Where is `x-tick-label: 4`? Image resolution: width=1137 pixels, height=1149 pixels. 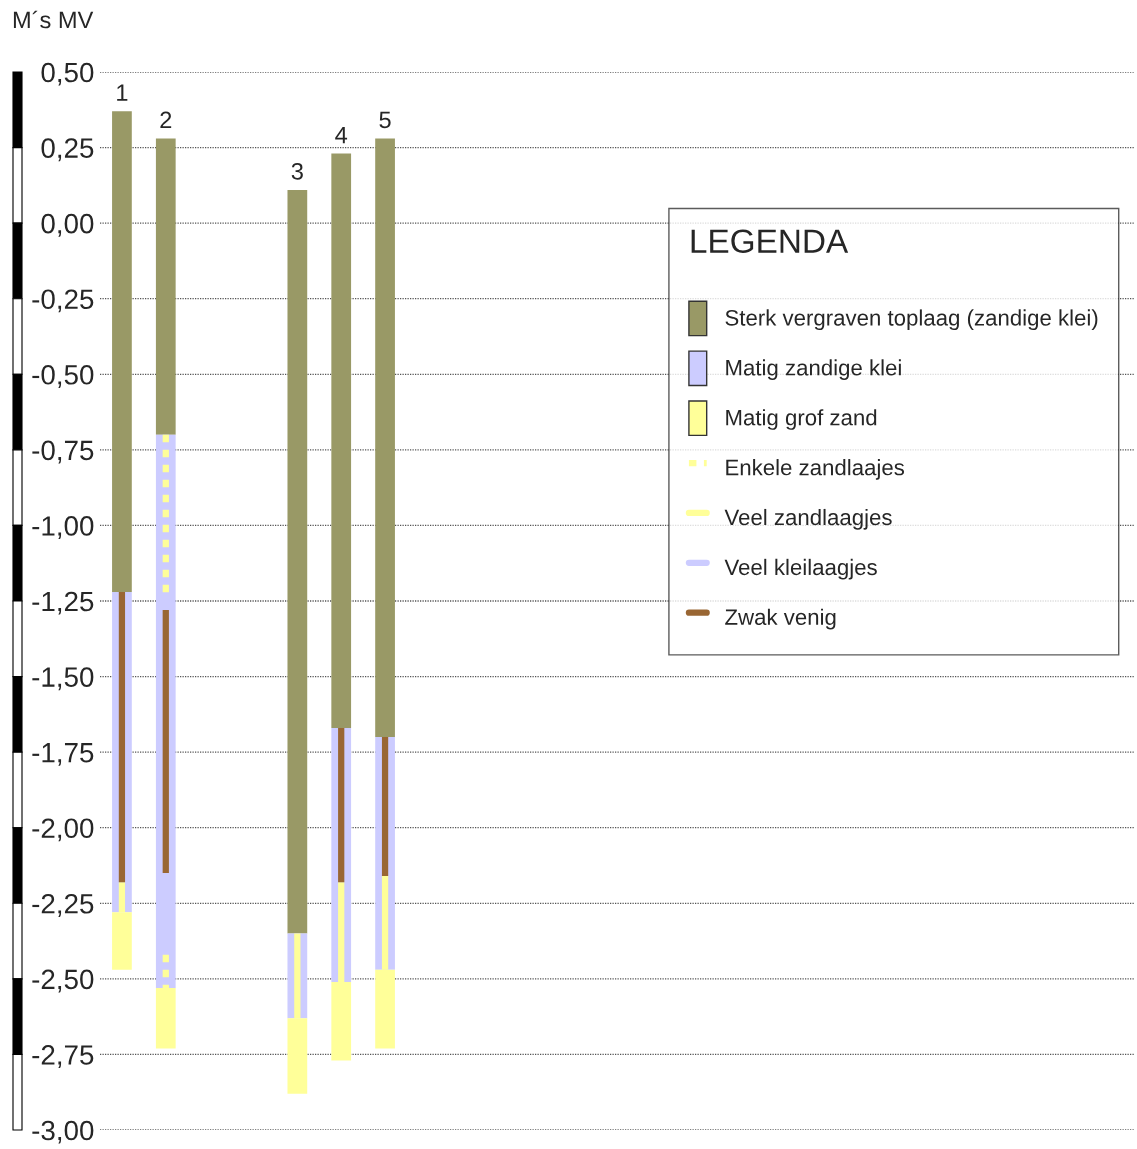 x-tick-label: 4 is located at coordinates (341, 135).